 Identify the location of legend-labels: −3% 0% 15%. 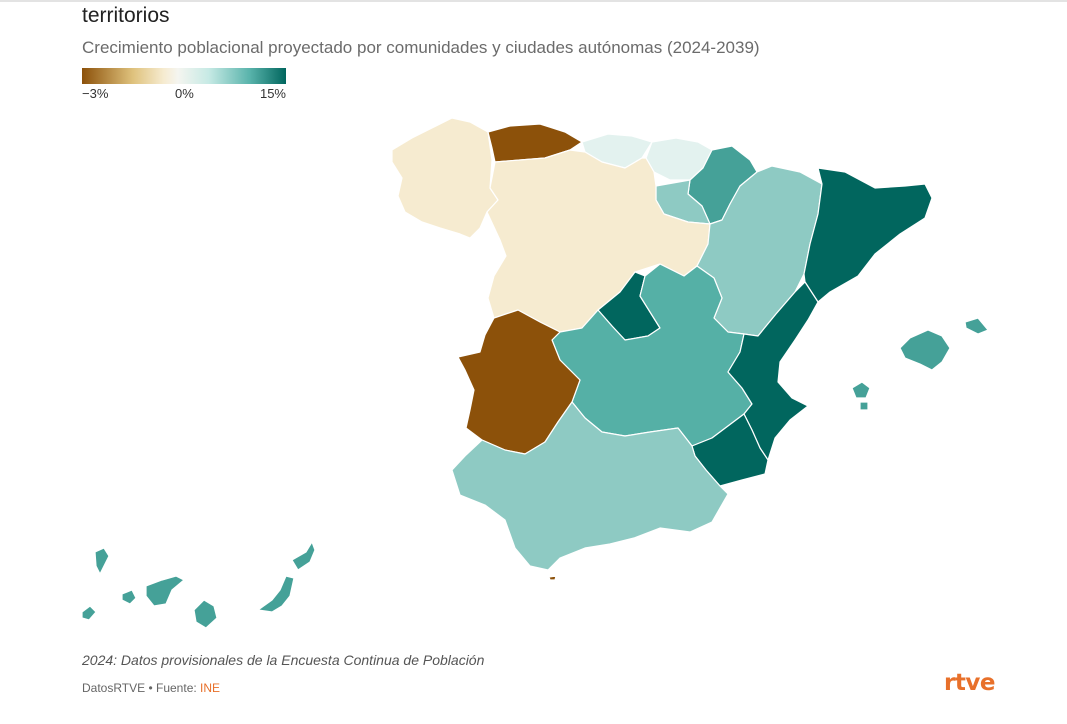
(184, 94).